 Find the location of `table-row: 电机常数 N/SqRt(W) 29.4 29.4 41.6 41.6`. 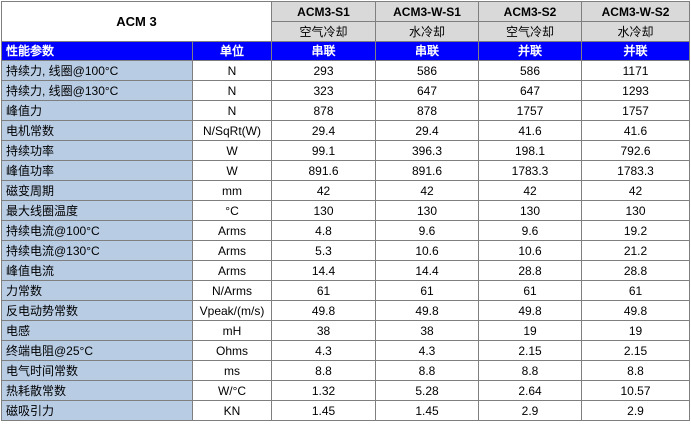

table-row: 电机常数 N/SqRt(W) 29.4 29.4 41.6 41.6 is located at coordinates (346, 130).